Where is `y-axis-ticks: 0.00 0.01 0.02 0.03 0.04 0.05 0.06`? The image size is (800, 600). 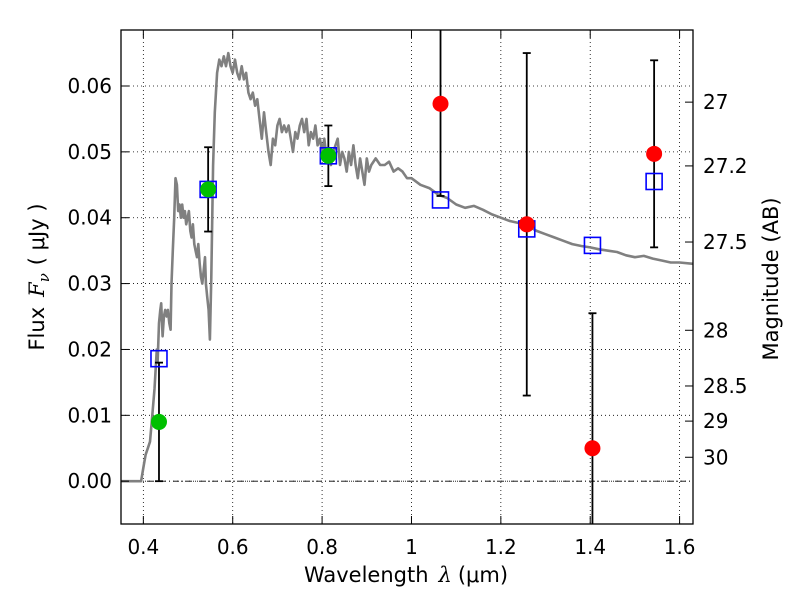
y-axis-ticks: 0.00 0.01 0.02 0.03 0.04 0.05 0.06 is located at coordinates (98, 283).